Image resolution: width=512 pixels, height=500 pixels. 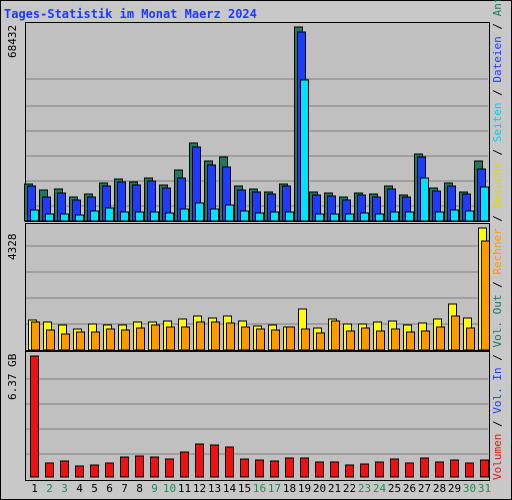 What do you see at coordinates (304, 488) in the screenshot?
I see `x-tick-day-19: 19` at bounding box center [304, 488].